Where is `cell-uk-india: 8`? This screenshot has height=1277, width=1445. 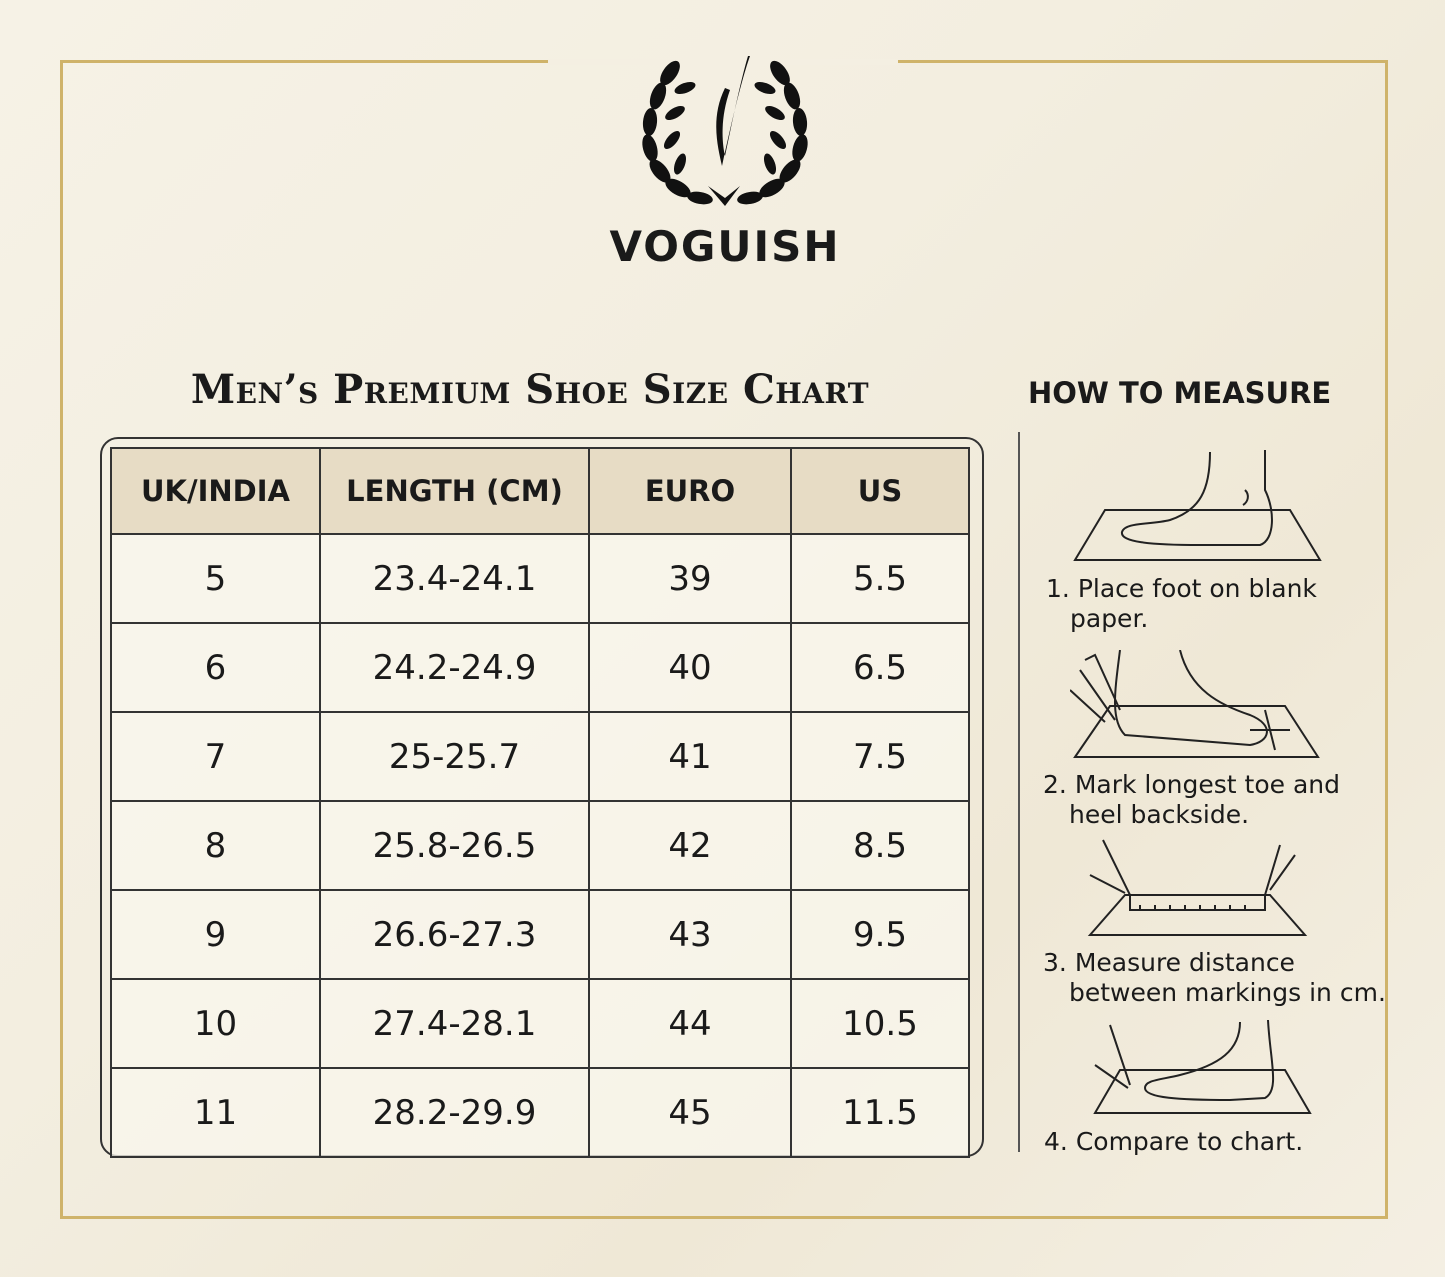
cell-uk-india: 8 is located at coordinates (215, 845).